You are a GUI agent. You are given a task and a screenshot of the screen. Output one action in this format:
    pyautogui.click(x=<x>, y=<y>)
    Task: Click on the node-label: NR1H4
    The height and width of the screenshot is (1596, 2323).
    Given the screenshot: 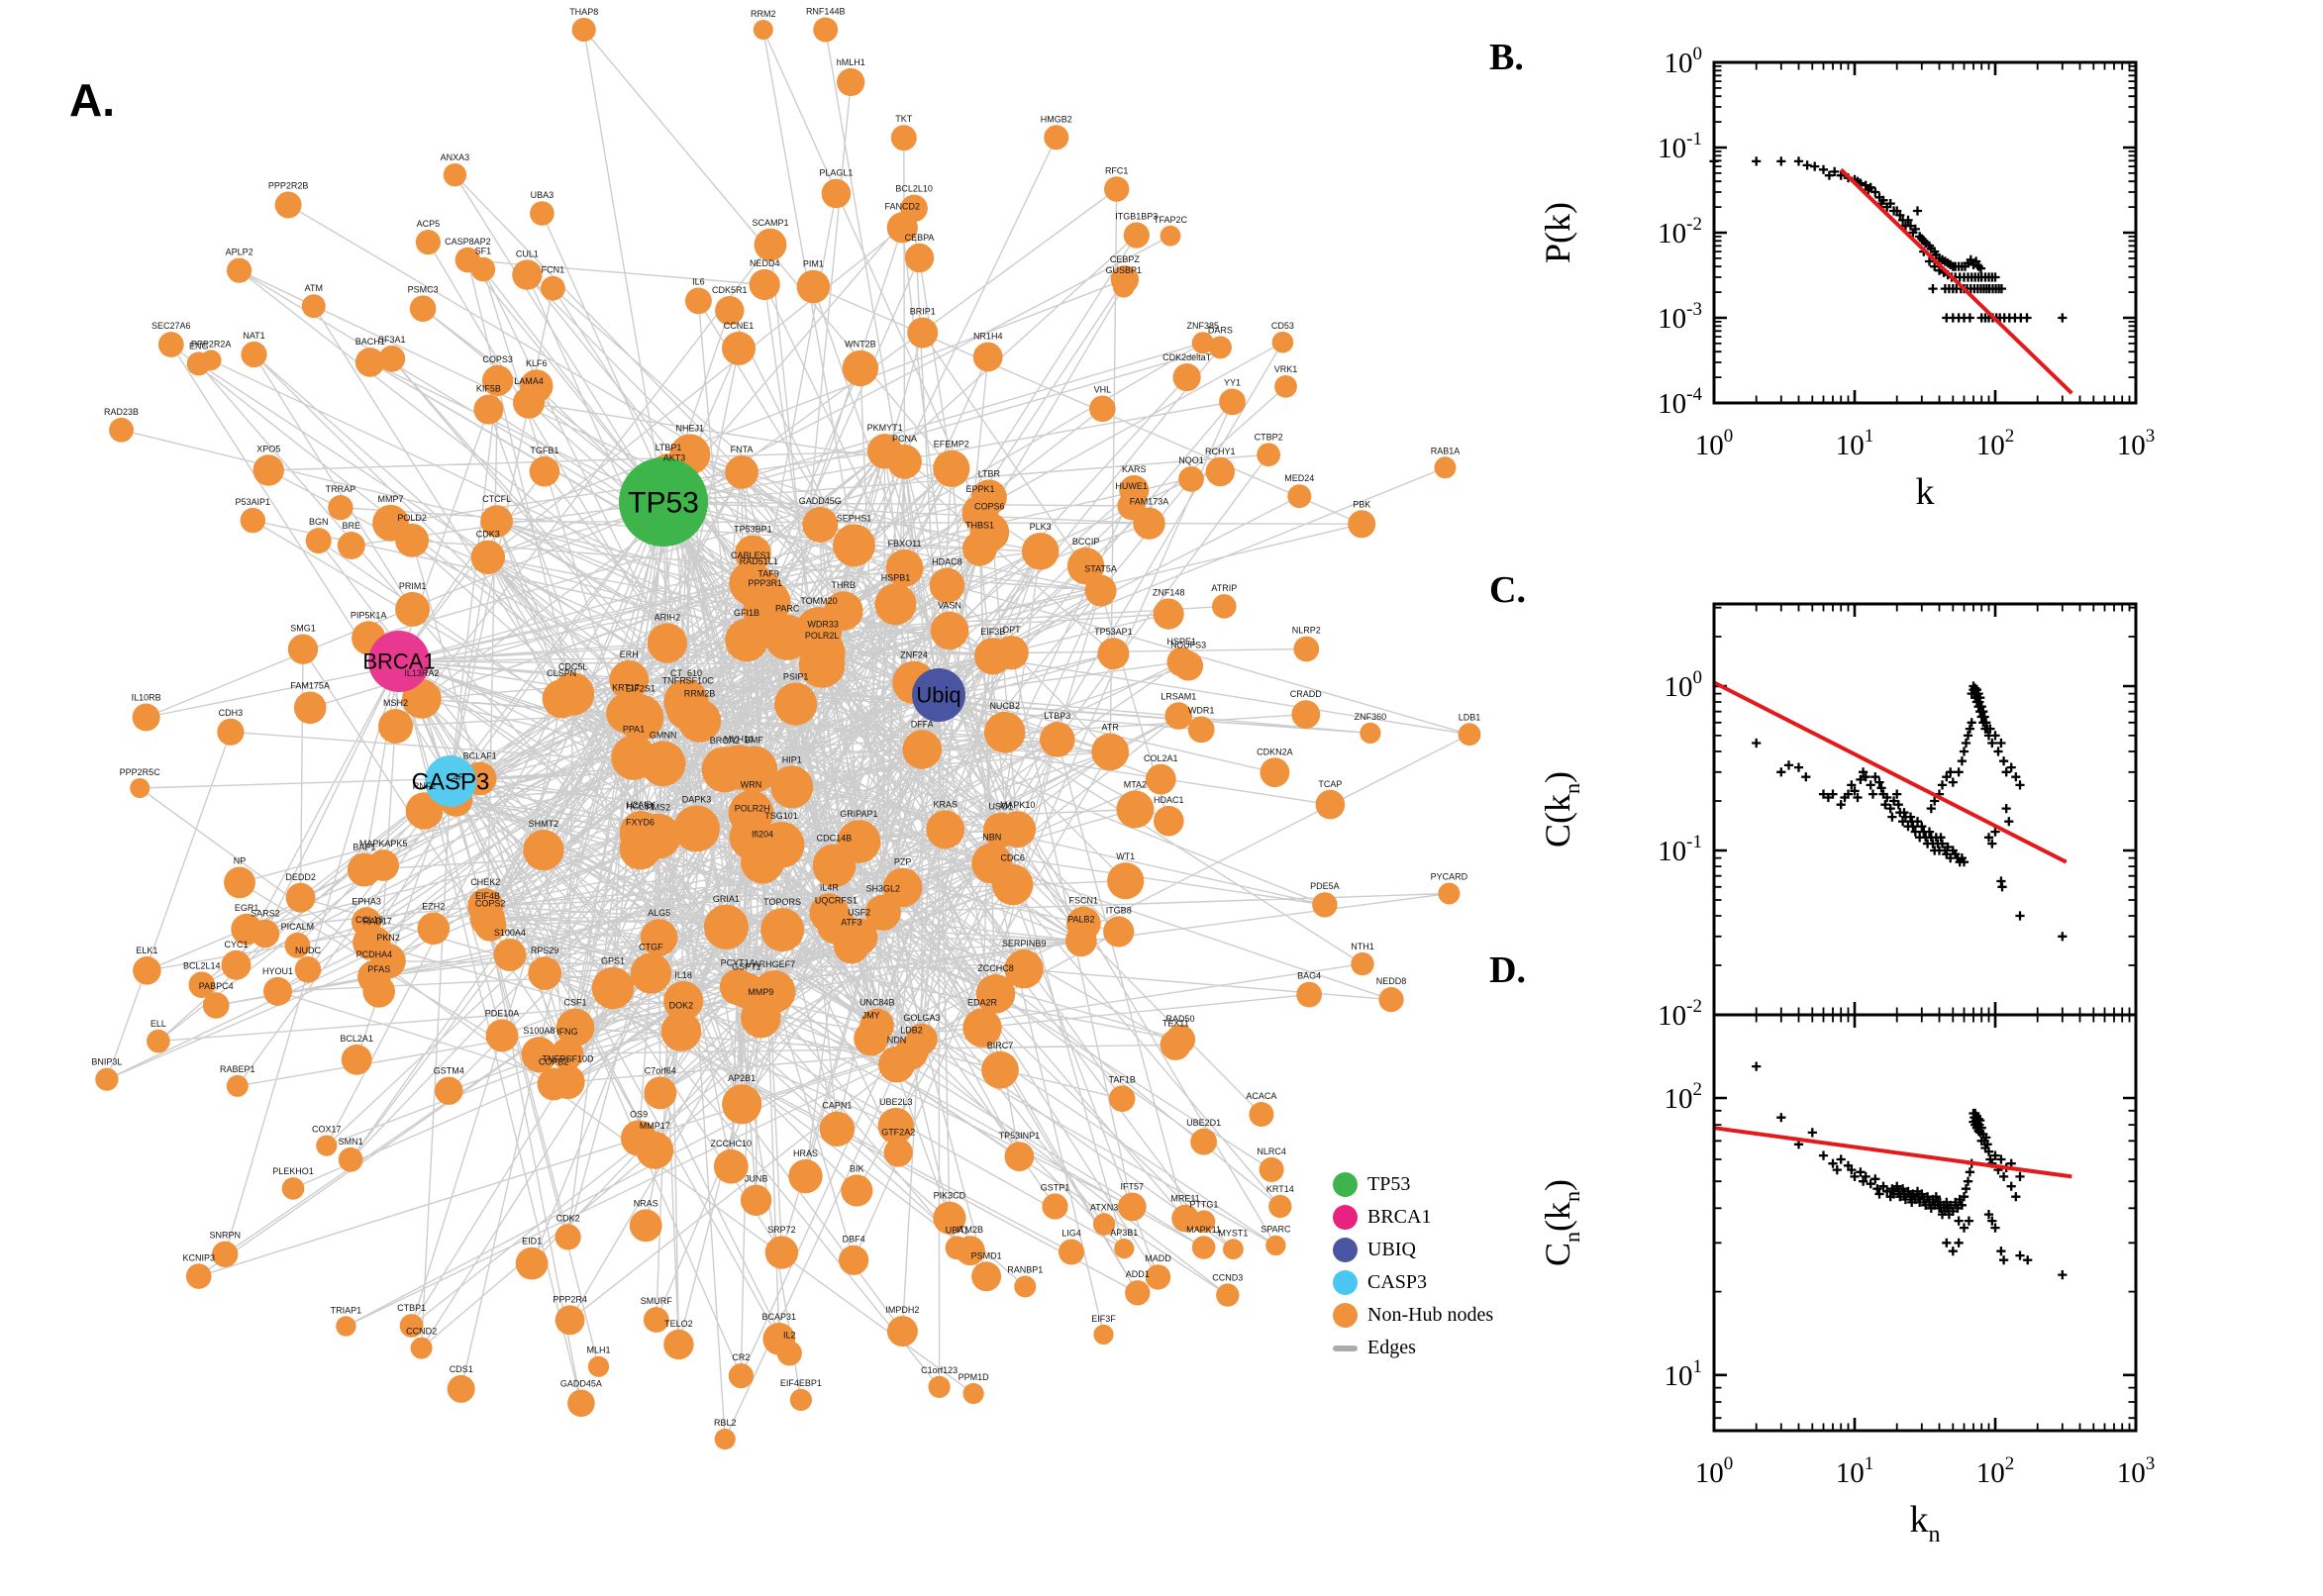 What is the action you would take?
    pyautogui.click(x=988, y=337)
    